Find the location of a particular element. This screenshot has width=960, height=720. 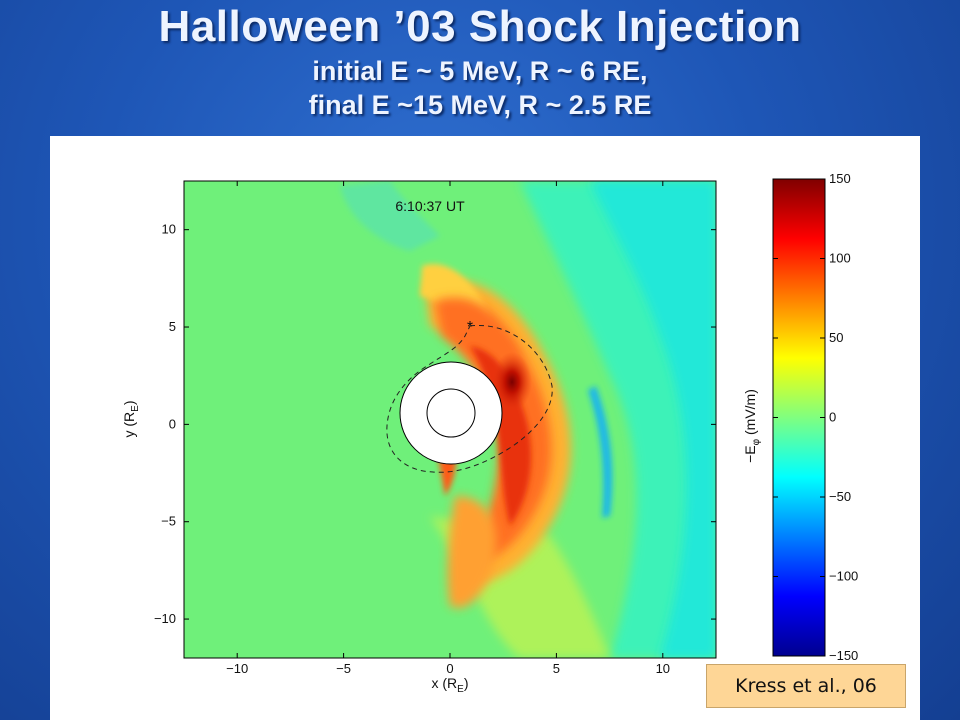

timestamp-annotation: 6:10:37 UT is located at coordinates (430, 206).